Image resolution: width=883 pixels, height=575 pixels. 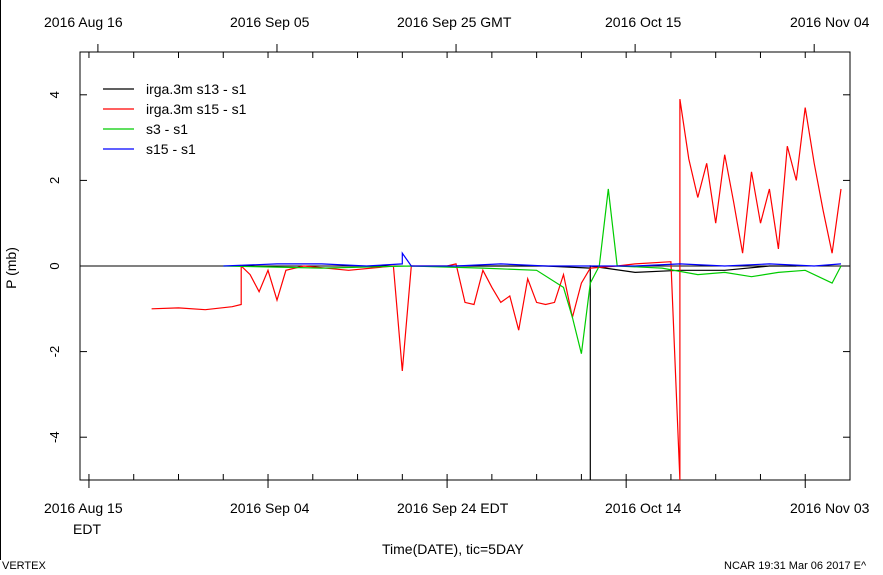 I want to click on top-tick-label: 2016 Sep 25 GMT, so click(x=454, y=22).